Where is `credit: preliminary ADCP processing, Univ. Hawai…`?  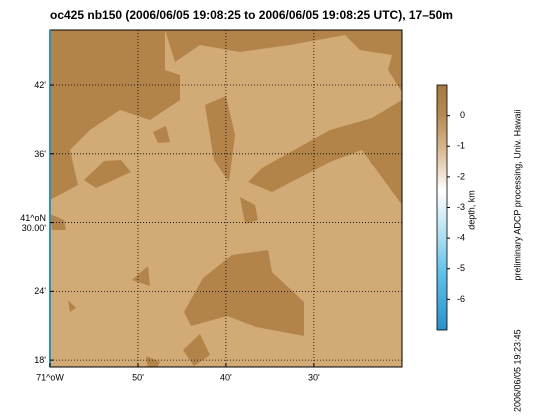
credit: preliminary ADCP processing, Univ. Hawai… is located at coordinates (517, 194).